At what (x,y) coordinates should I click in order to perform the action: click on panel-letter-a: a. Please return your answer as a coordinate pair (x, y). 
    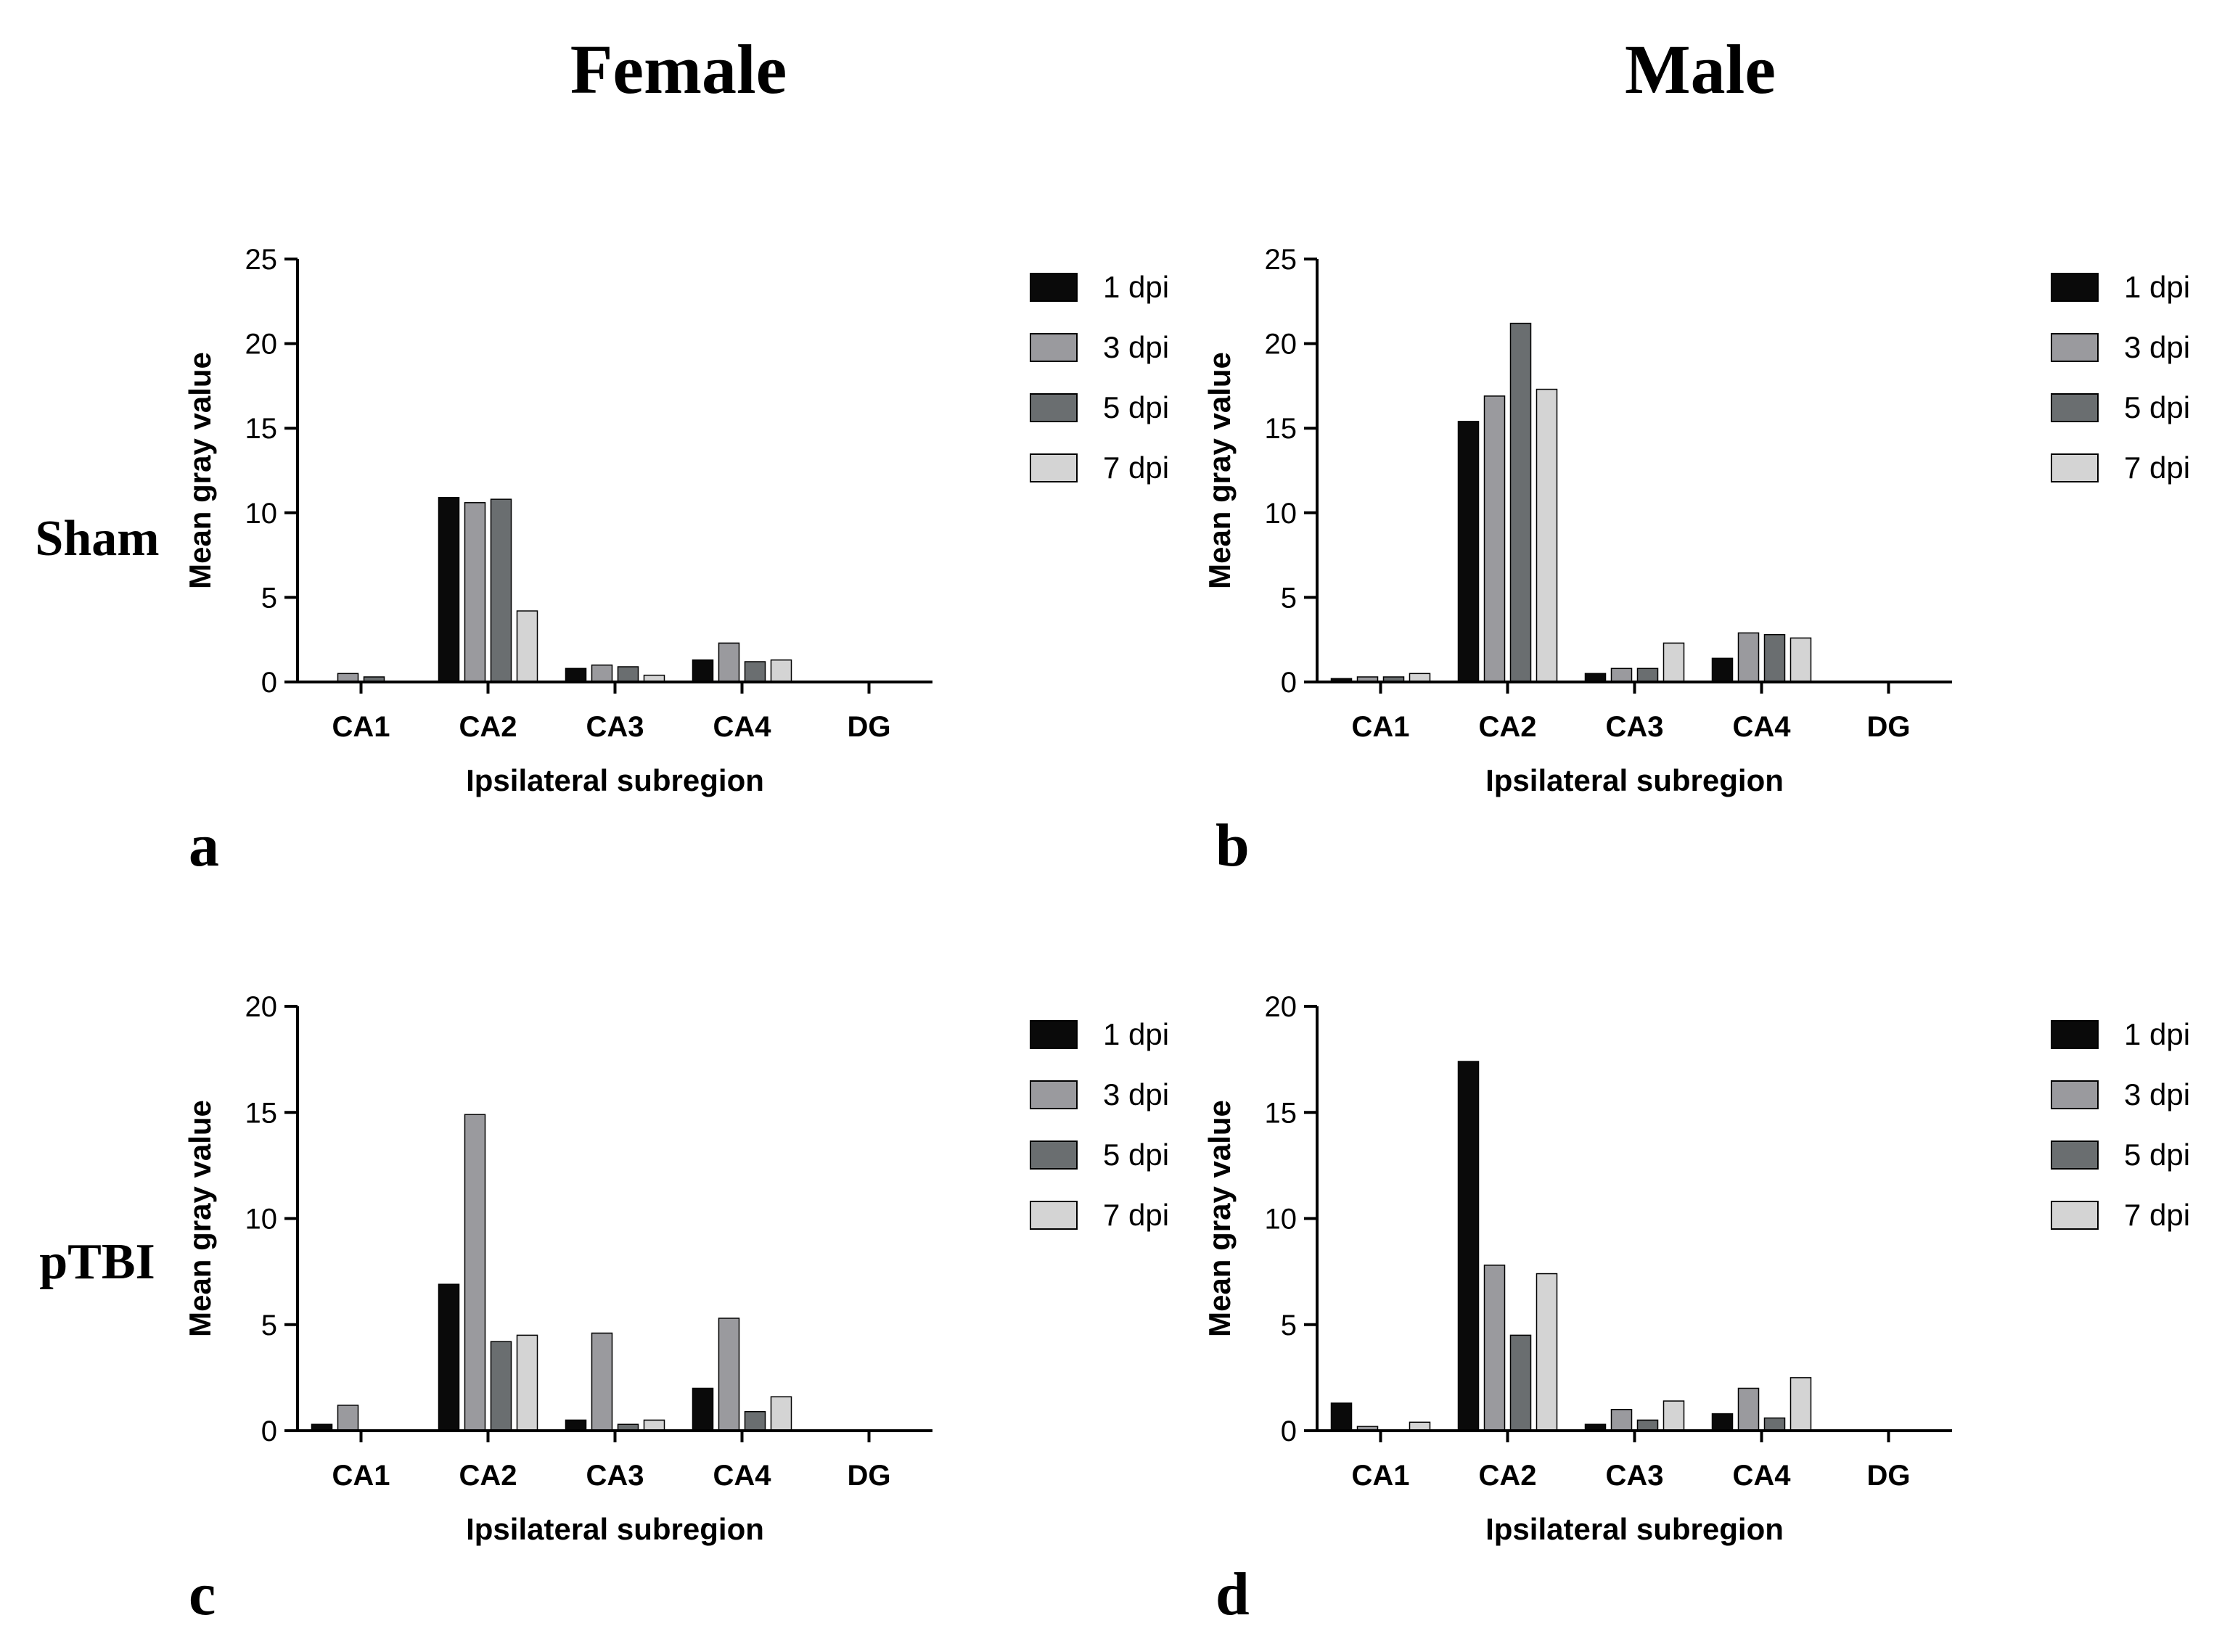
    Looking at the image, I should click on (204, 845).